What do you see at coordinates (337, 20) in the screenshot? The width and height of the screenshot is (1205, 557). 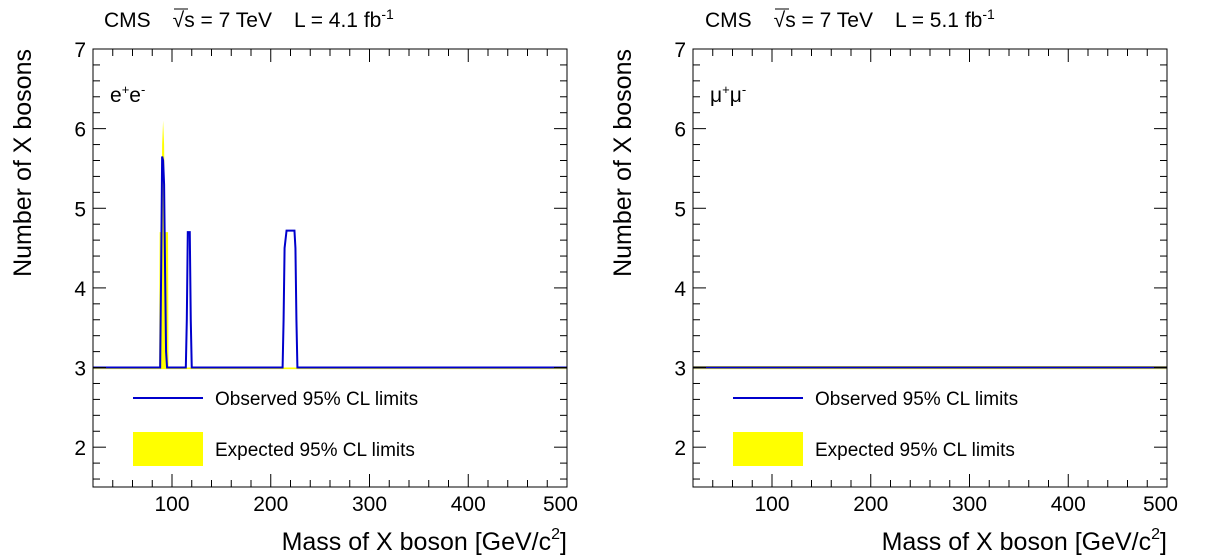 I see `title-lumi: L = 4.1 fb` at bounding box center [337, 20].